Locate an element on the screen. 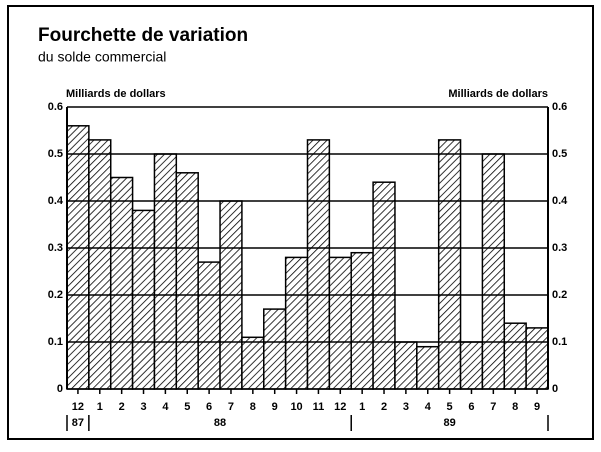 The height and width of the screenshot is (452, 601). year-label: 89 is located at coordinates (449, 423).